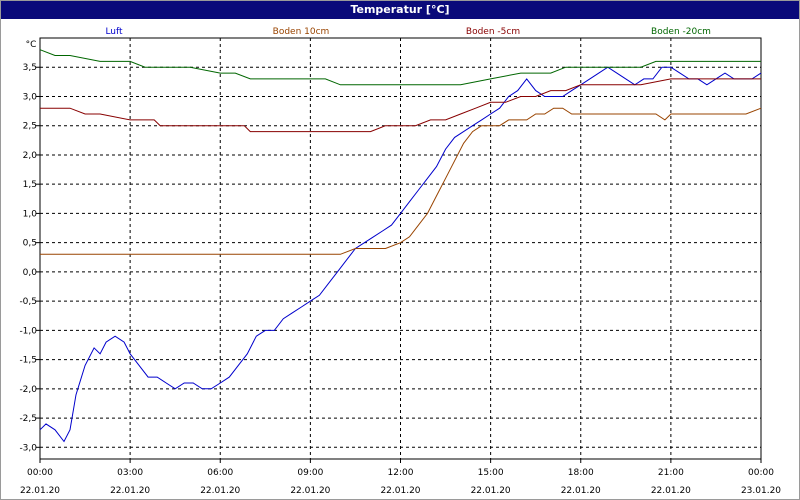 The width and height of the screenshot is (800, 500). Describe the element at coordinates (400, 10) in the screenshot. I see `chart-title: Temperatur [°C]` at that location.